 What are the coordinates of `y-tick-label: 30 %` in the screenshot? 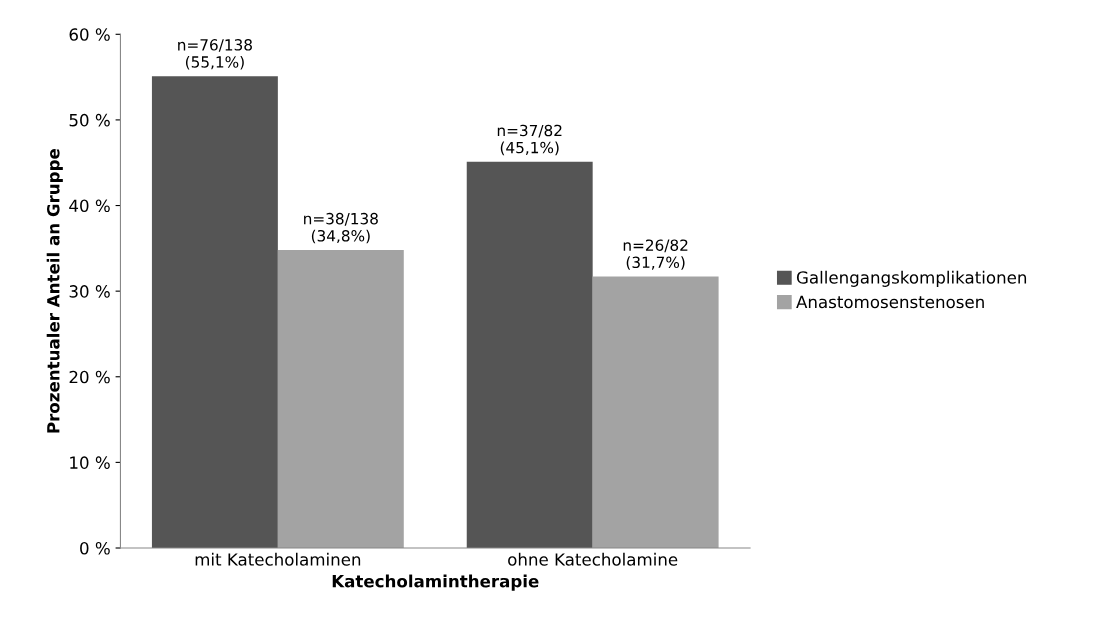 It's located at (89, 291).